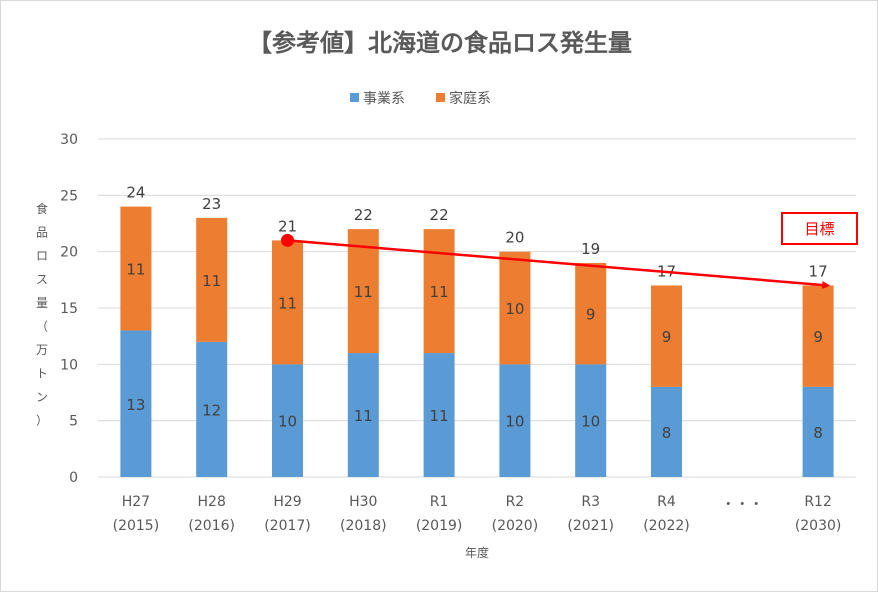  I want to click on x-tick-sublabel: (2017), so click(287, 526).